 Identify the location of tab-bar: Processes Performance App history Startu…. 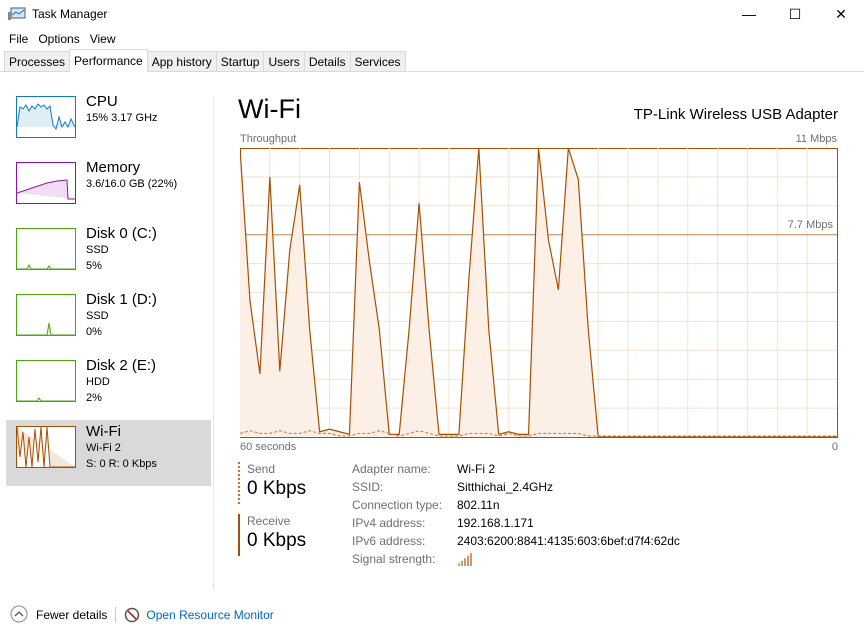
(432, 60).